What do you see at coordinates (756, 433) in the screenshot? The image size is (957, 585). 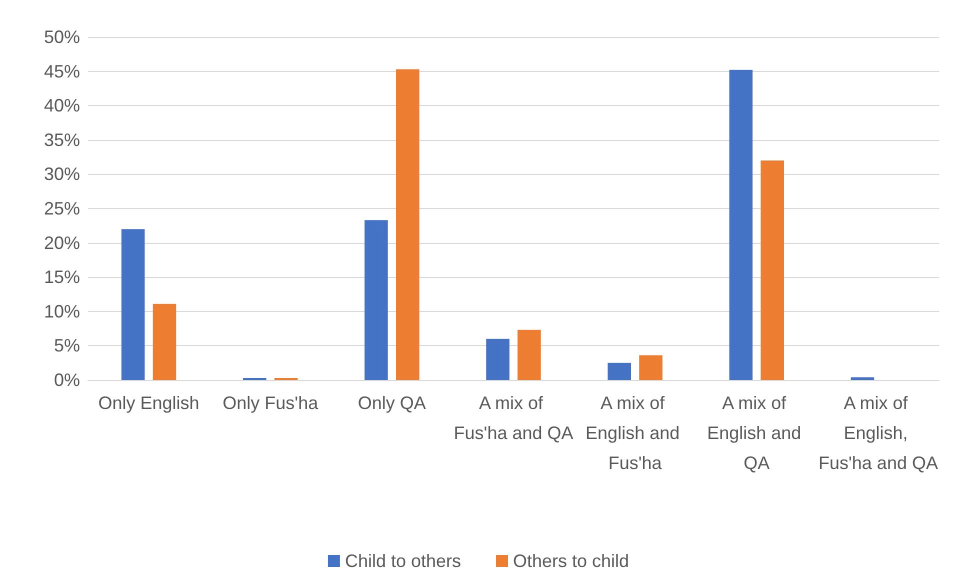 I see `x-tick-label: A mix of English and QA` at bounding box center [756, 433].